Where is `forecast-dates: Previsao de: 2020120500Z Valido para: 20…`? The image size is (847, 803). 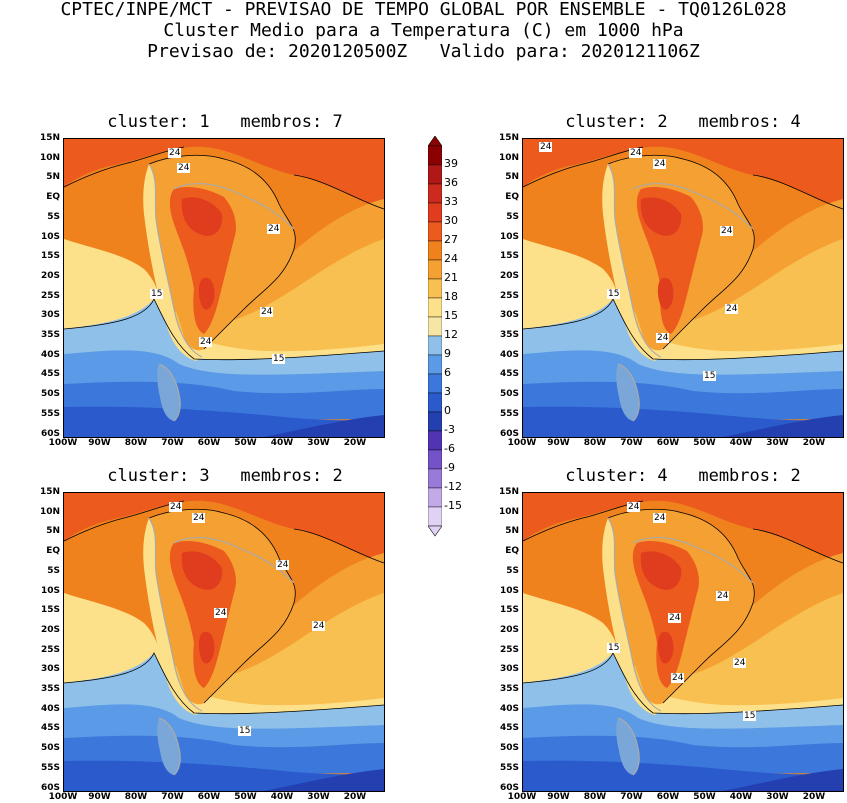
forecast-dates: Previsao de: 2020120500Z Valido para: 20… is located at coordinates (423, 51).